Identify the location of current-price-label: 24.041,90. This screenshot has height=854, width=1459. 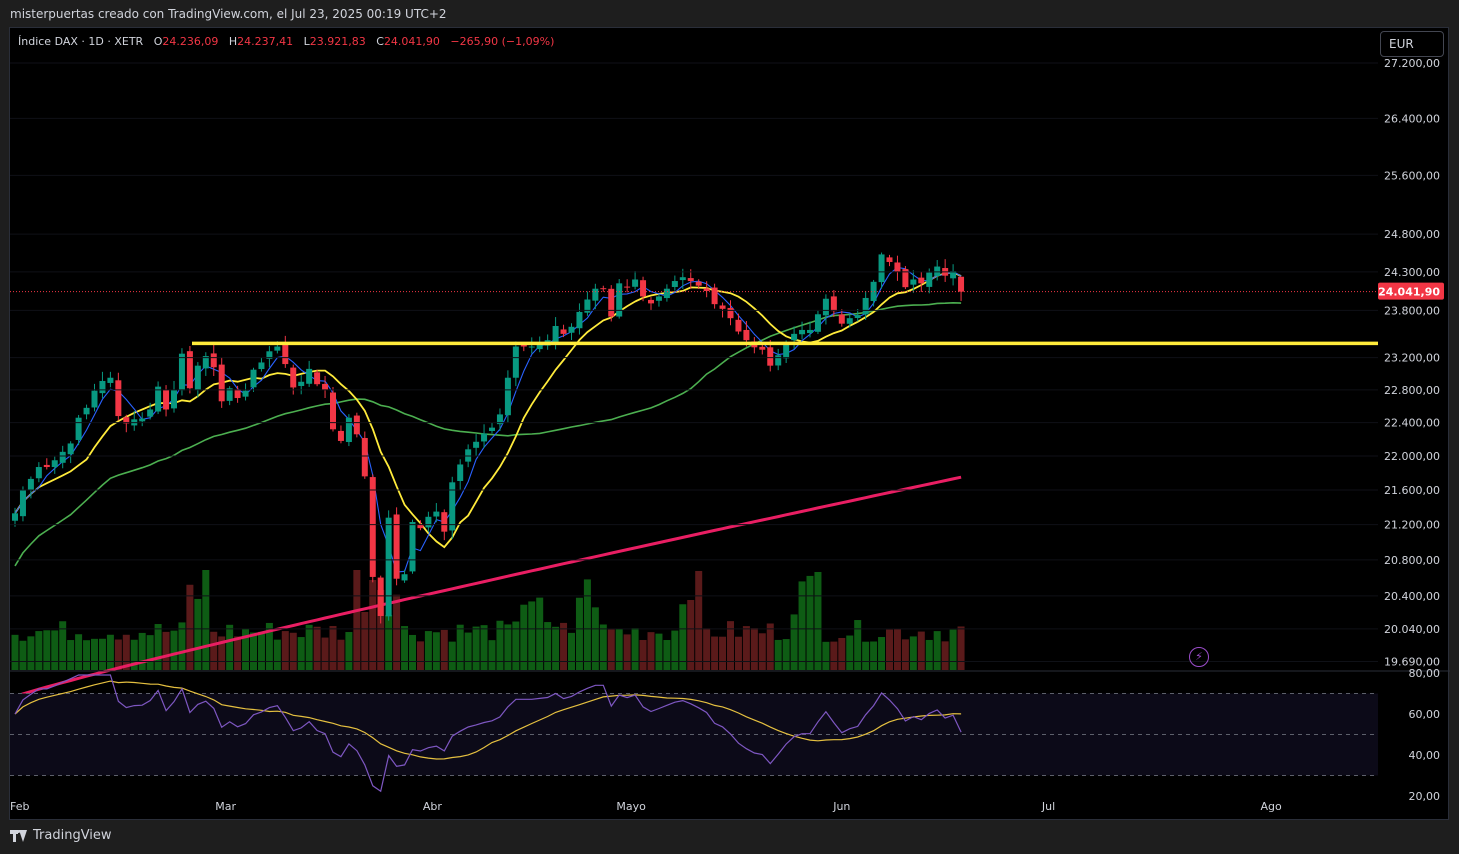
(1409, 292).